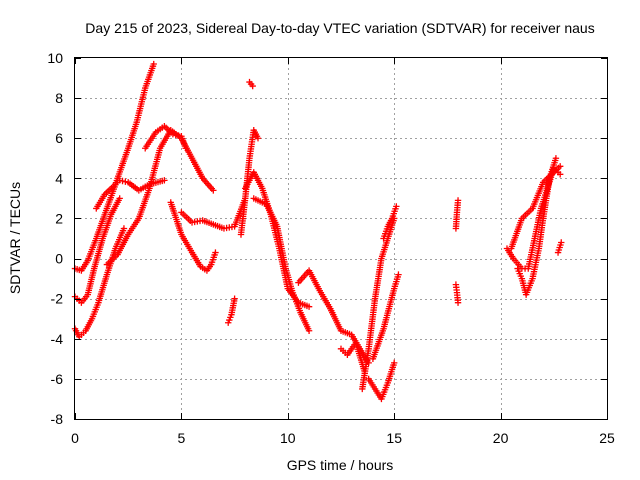 This screenshot has height=480, width=640. What do you see at coordinates (15, 238) in the screenshot?
I see `y-axis-label: SDTVAR / TECUs` at bounding box center [15, 238].